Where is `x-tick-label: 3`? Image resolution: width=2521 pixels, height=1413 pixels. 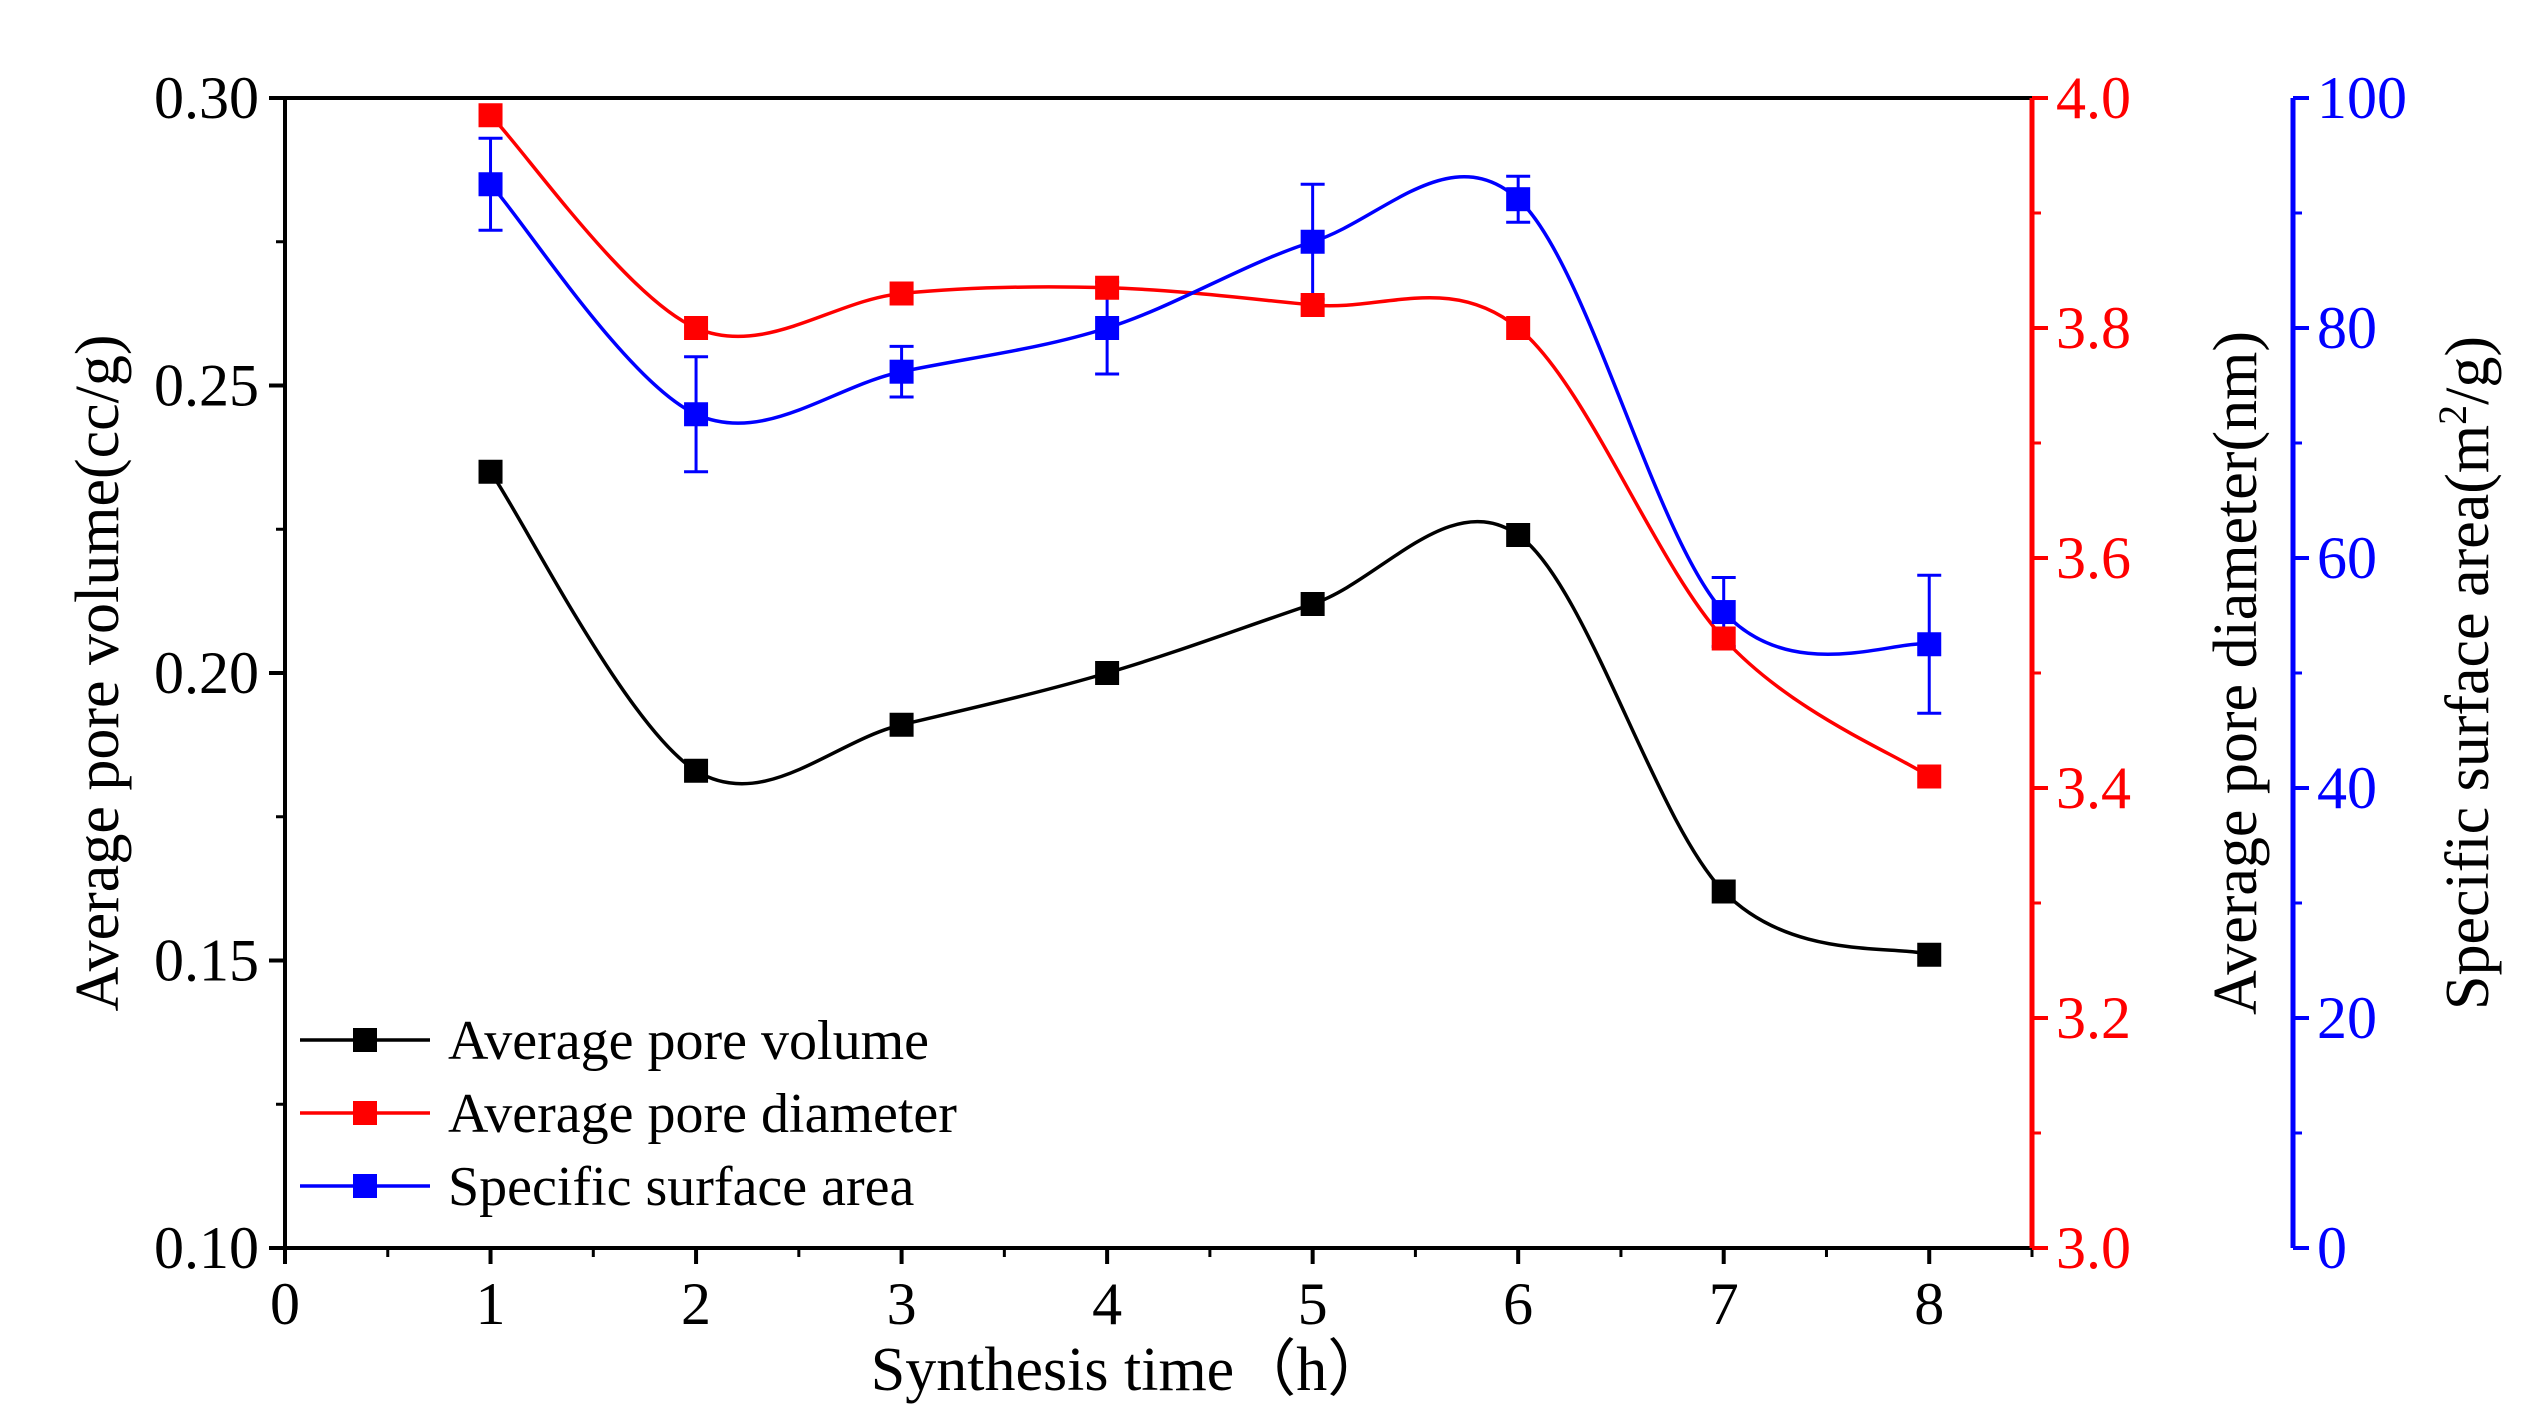 x-tick-label: 3 is located at coordinates (902, 1304).